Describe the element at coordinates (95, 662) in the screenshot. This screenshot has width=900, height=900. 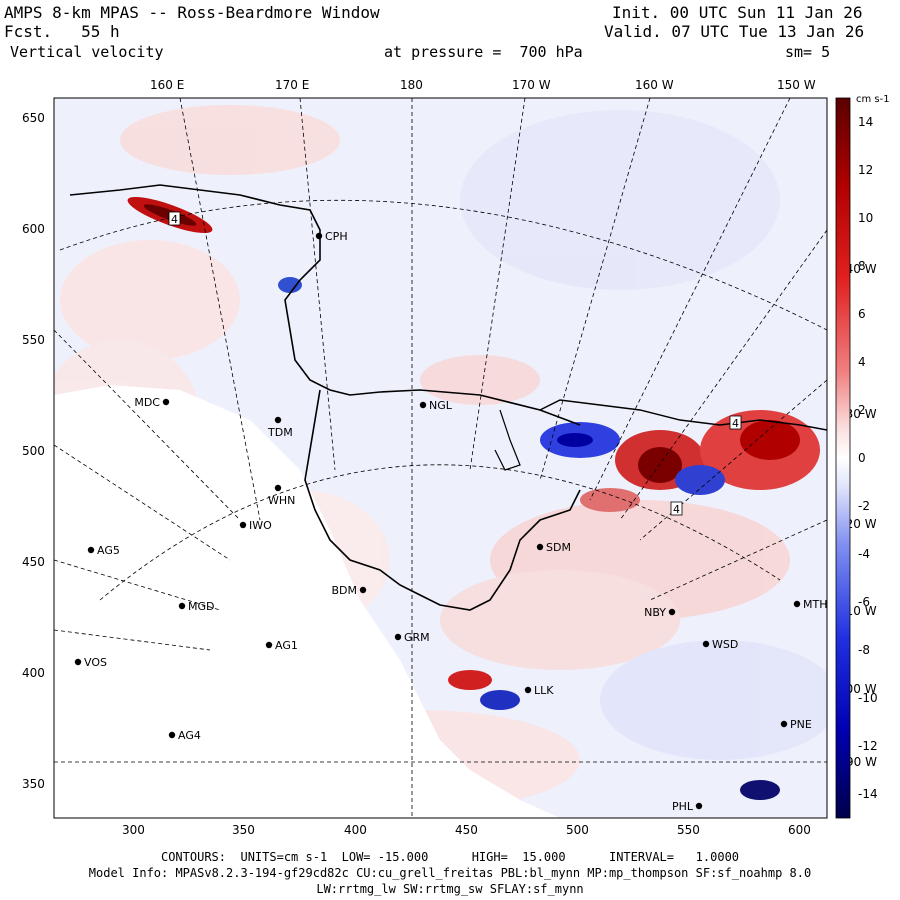
I see `station-vos-label: VOS` at that location.